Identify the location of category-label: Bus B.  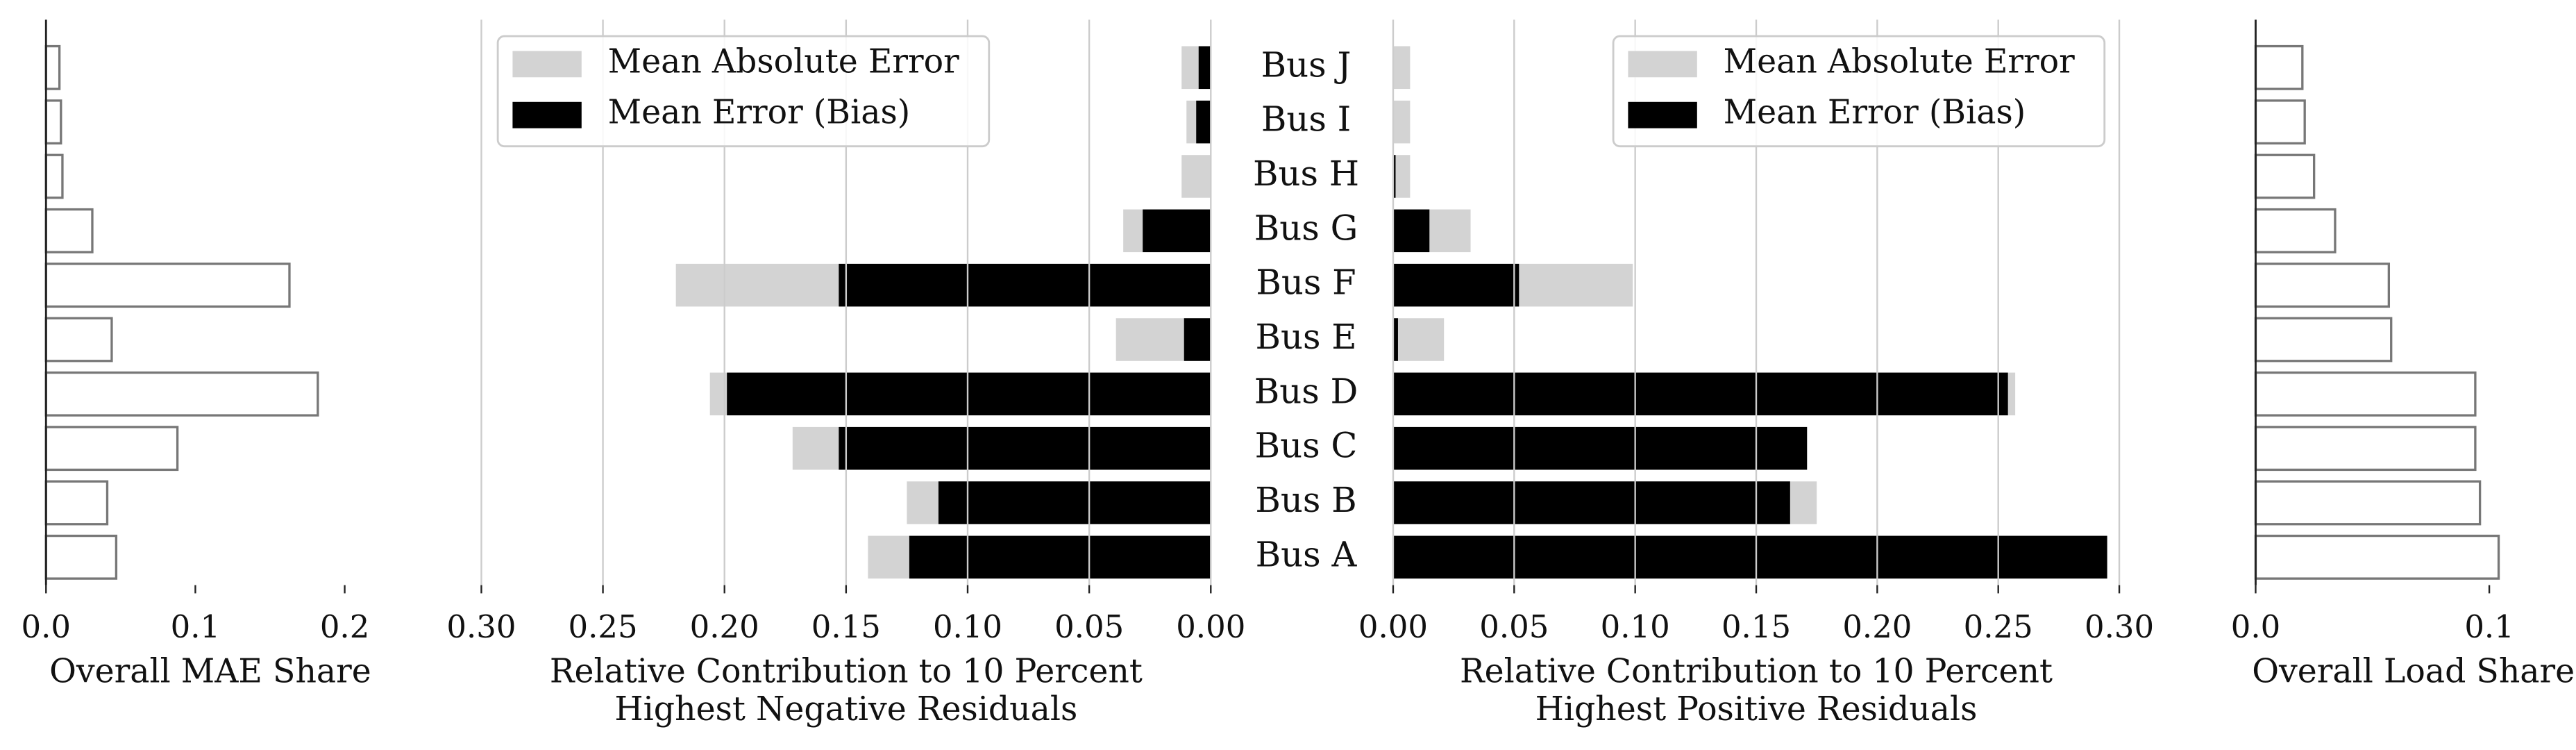
(1305, 500).